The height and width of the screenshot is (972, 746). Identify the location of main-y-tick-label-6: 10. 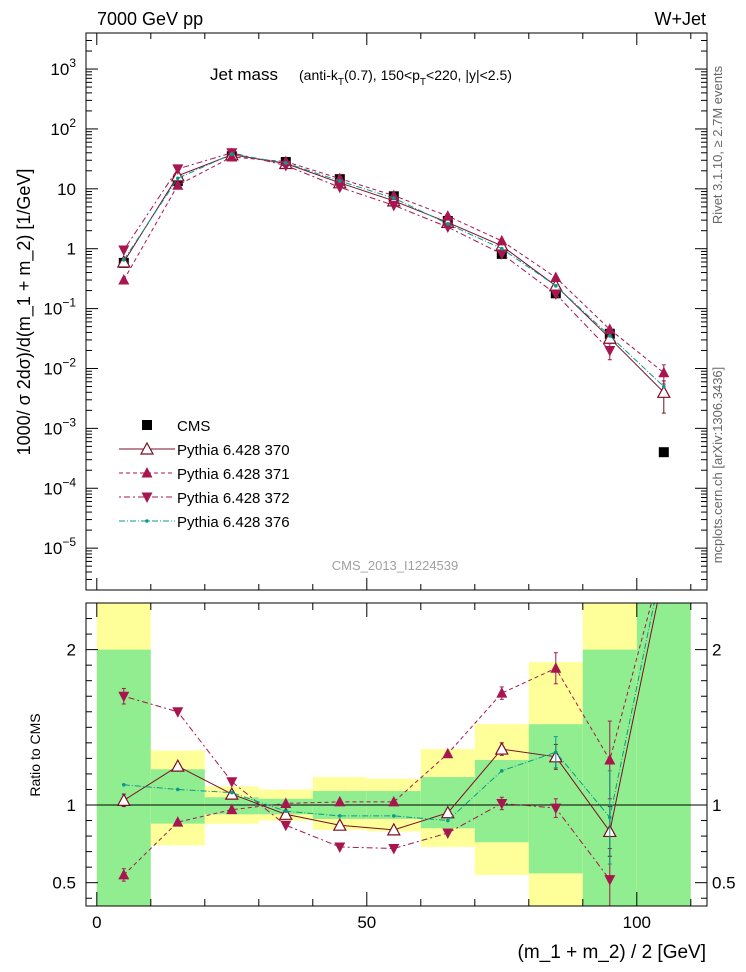
(66, 189).